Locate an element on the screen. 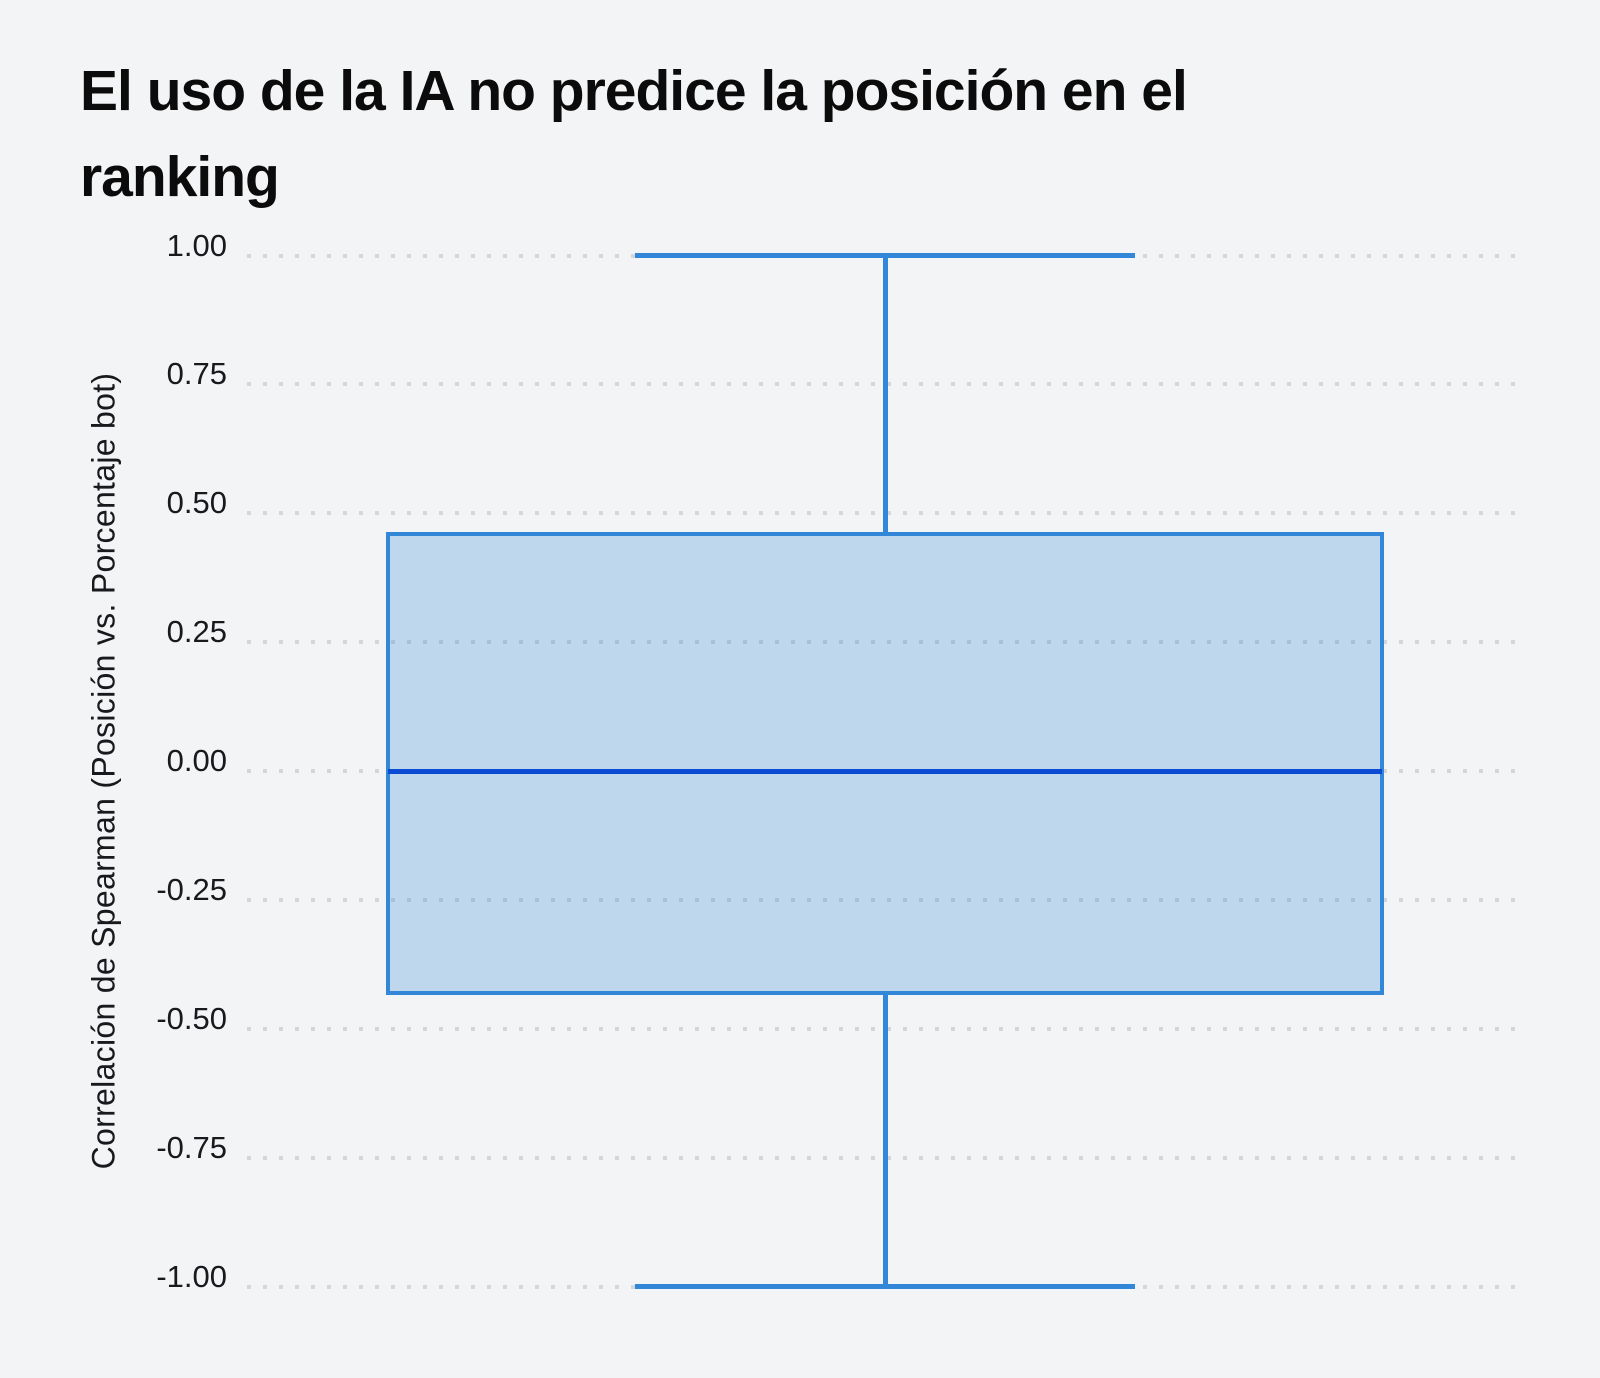  y-tick-label: -0.25 is located at coordinates (191, 889).